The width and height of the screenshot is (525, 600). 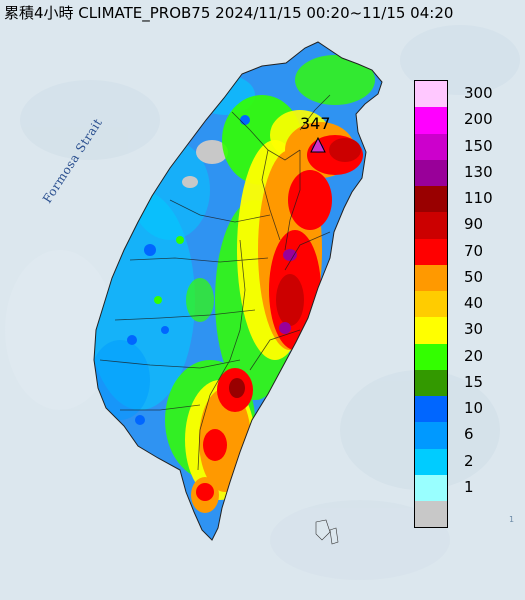 What do you see at coordinates (474, 276) in the screenshot?
I see `legend-label: 50` at bounding box center [474, 276].